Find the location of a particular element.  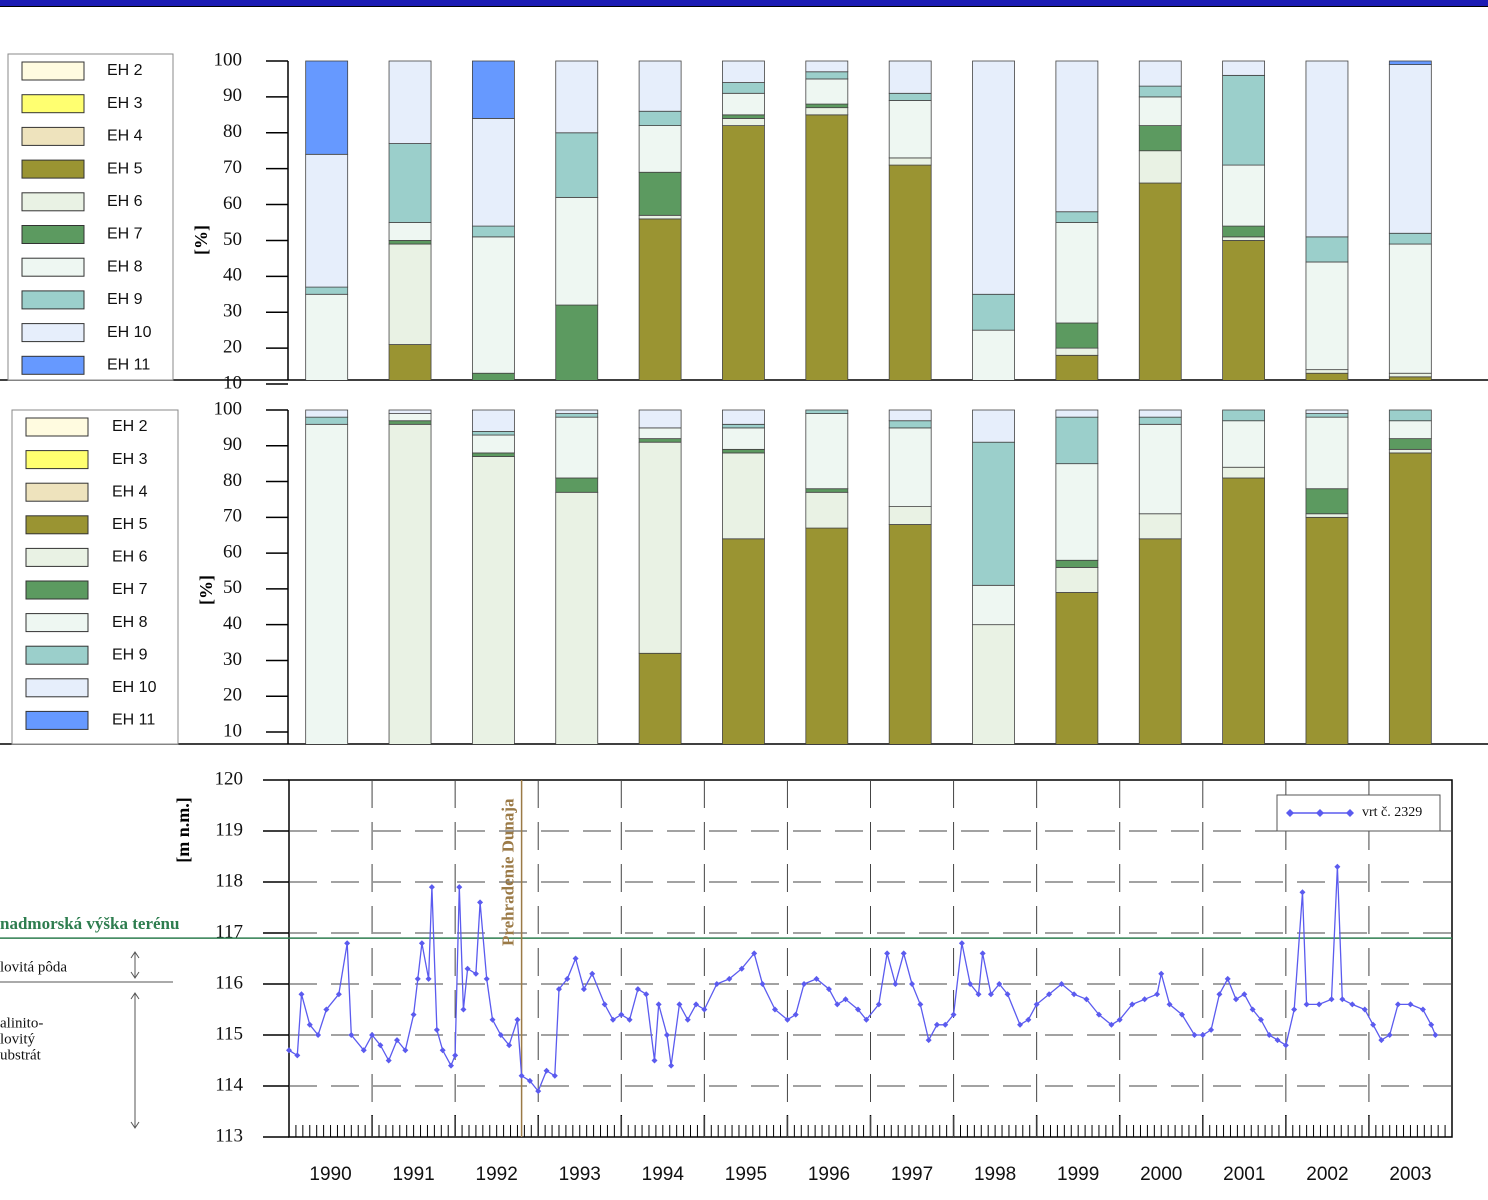

y-tick-label: 20 is located at coordinates (232, 346).